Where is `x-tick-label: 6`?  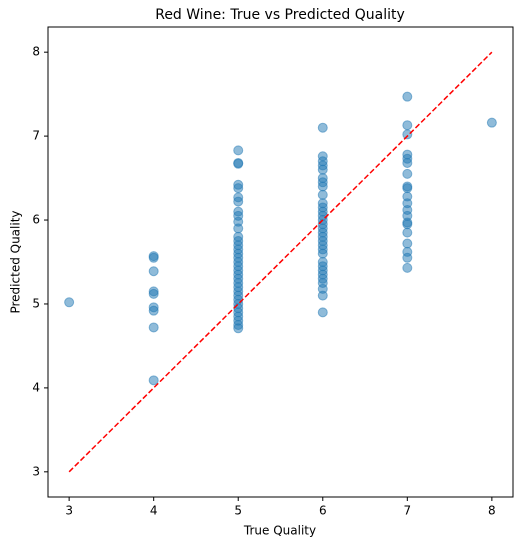 x-tick-label: 6 is located at coordinates (323, 511).